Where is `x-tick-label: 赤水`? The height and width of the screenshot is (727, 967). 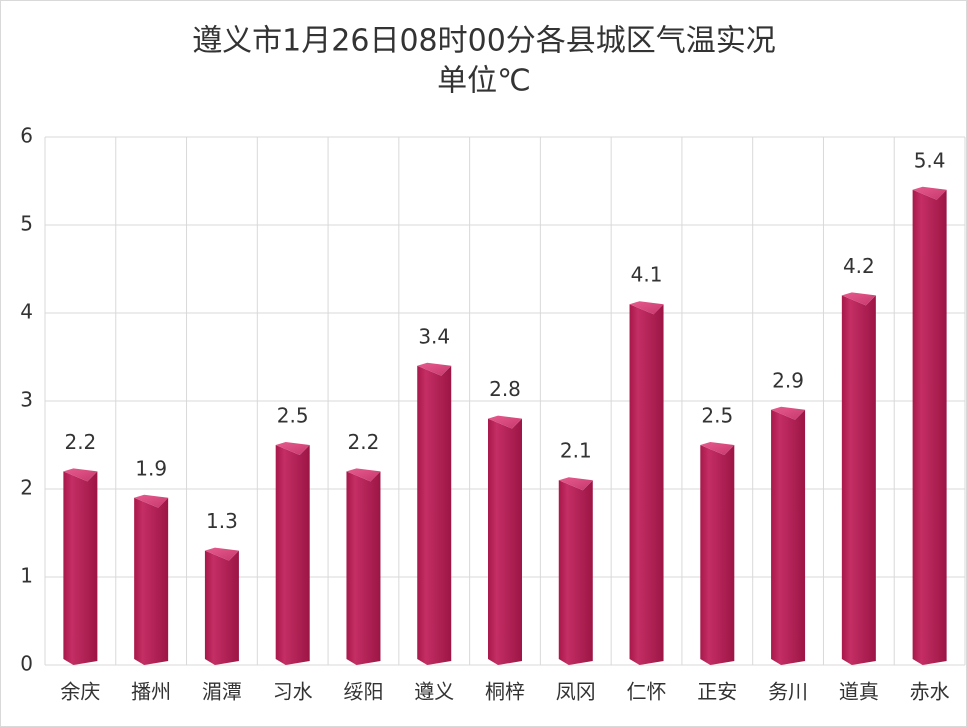
x-tick-label: 赤水 is located at coordinates (930, 692).